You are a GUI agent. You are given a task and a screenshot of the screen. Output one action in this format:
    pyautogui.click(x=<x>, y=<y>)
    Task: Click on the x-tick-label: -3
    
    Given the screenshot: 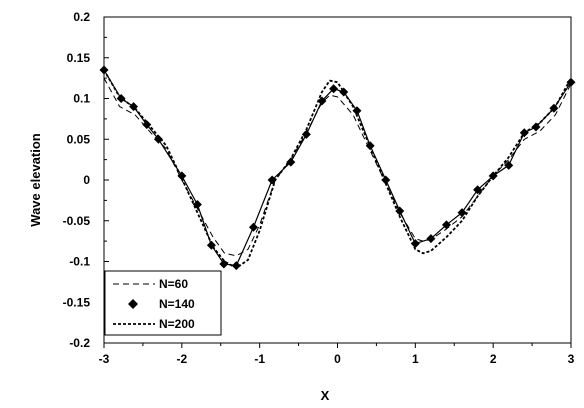 What is the action you would take?
    pyautogui.click(x=104, y=359)
    